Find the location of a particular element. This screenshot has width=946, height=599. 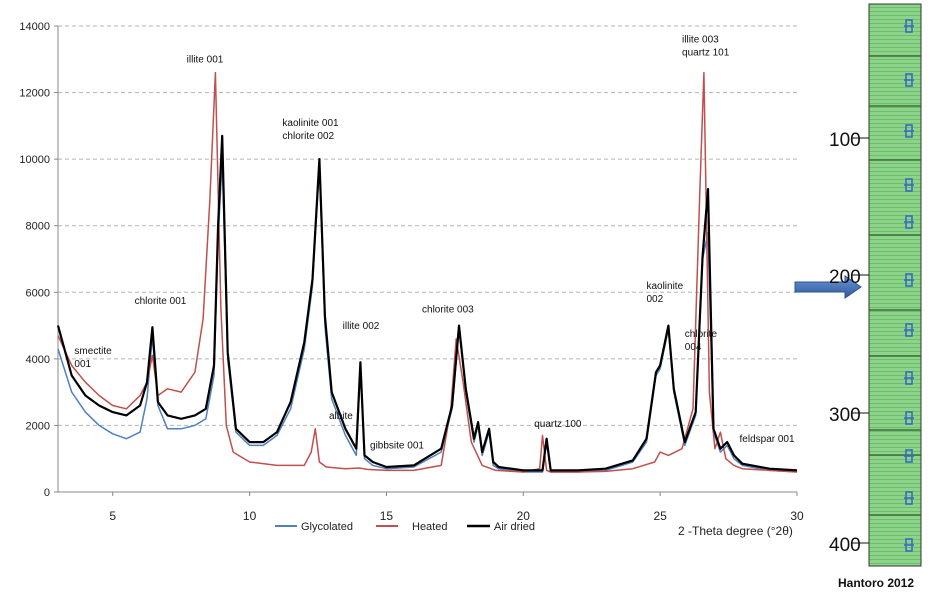

y-tick-label: 14000 is located at coordinates (34, 27).